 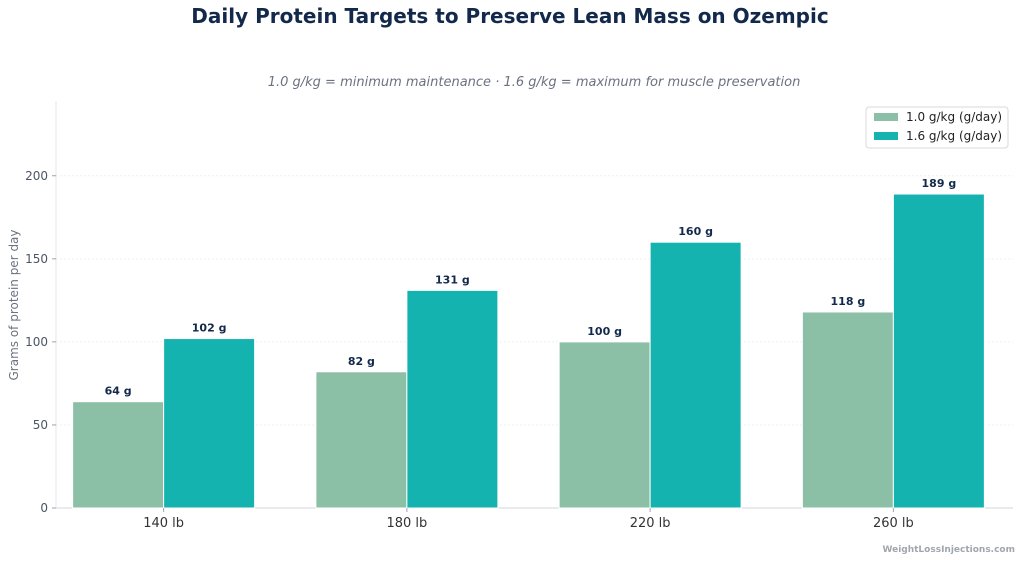 What do you see at coordinates (163, 523) in the screenshot?
I see `x-tick-label: 140 lb` at bounding box center [163, 523].